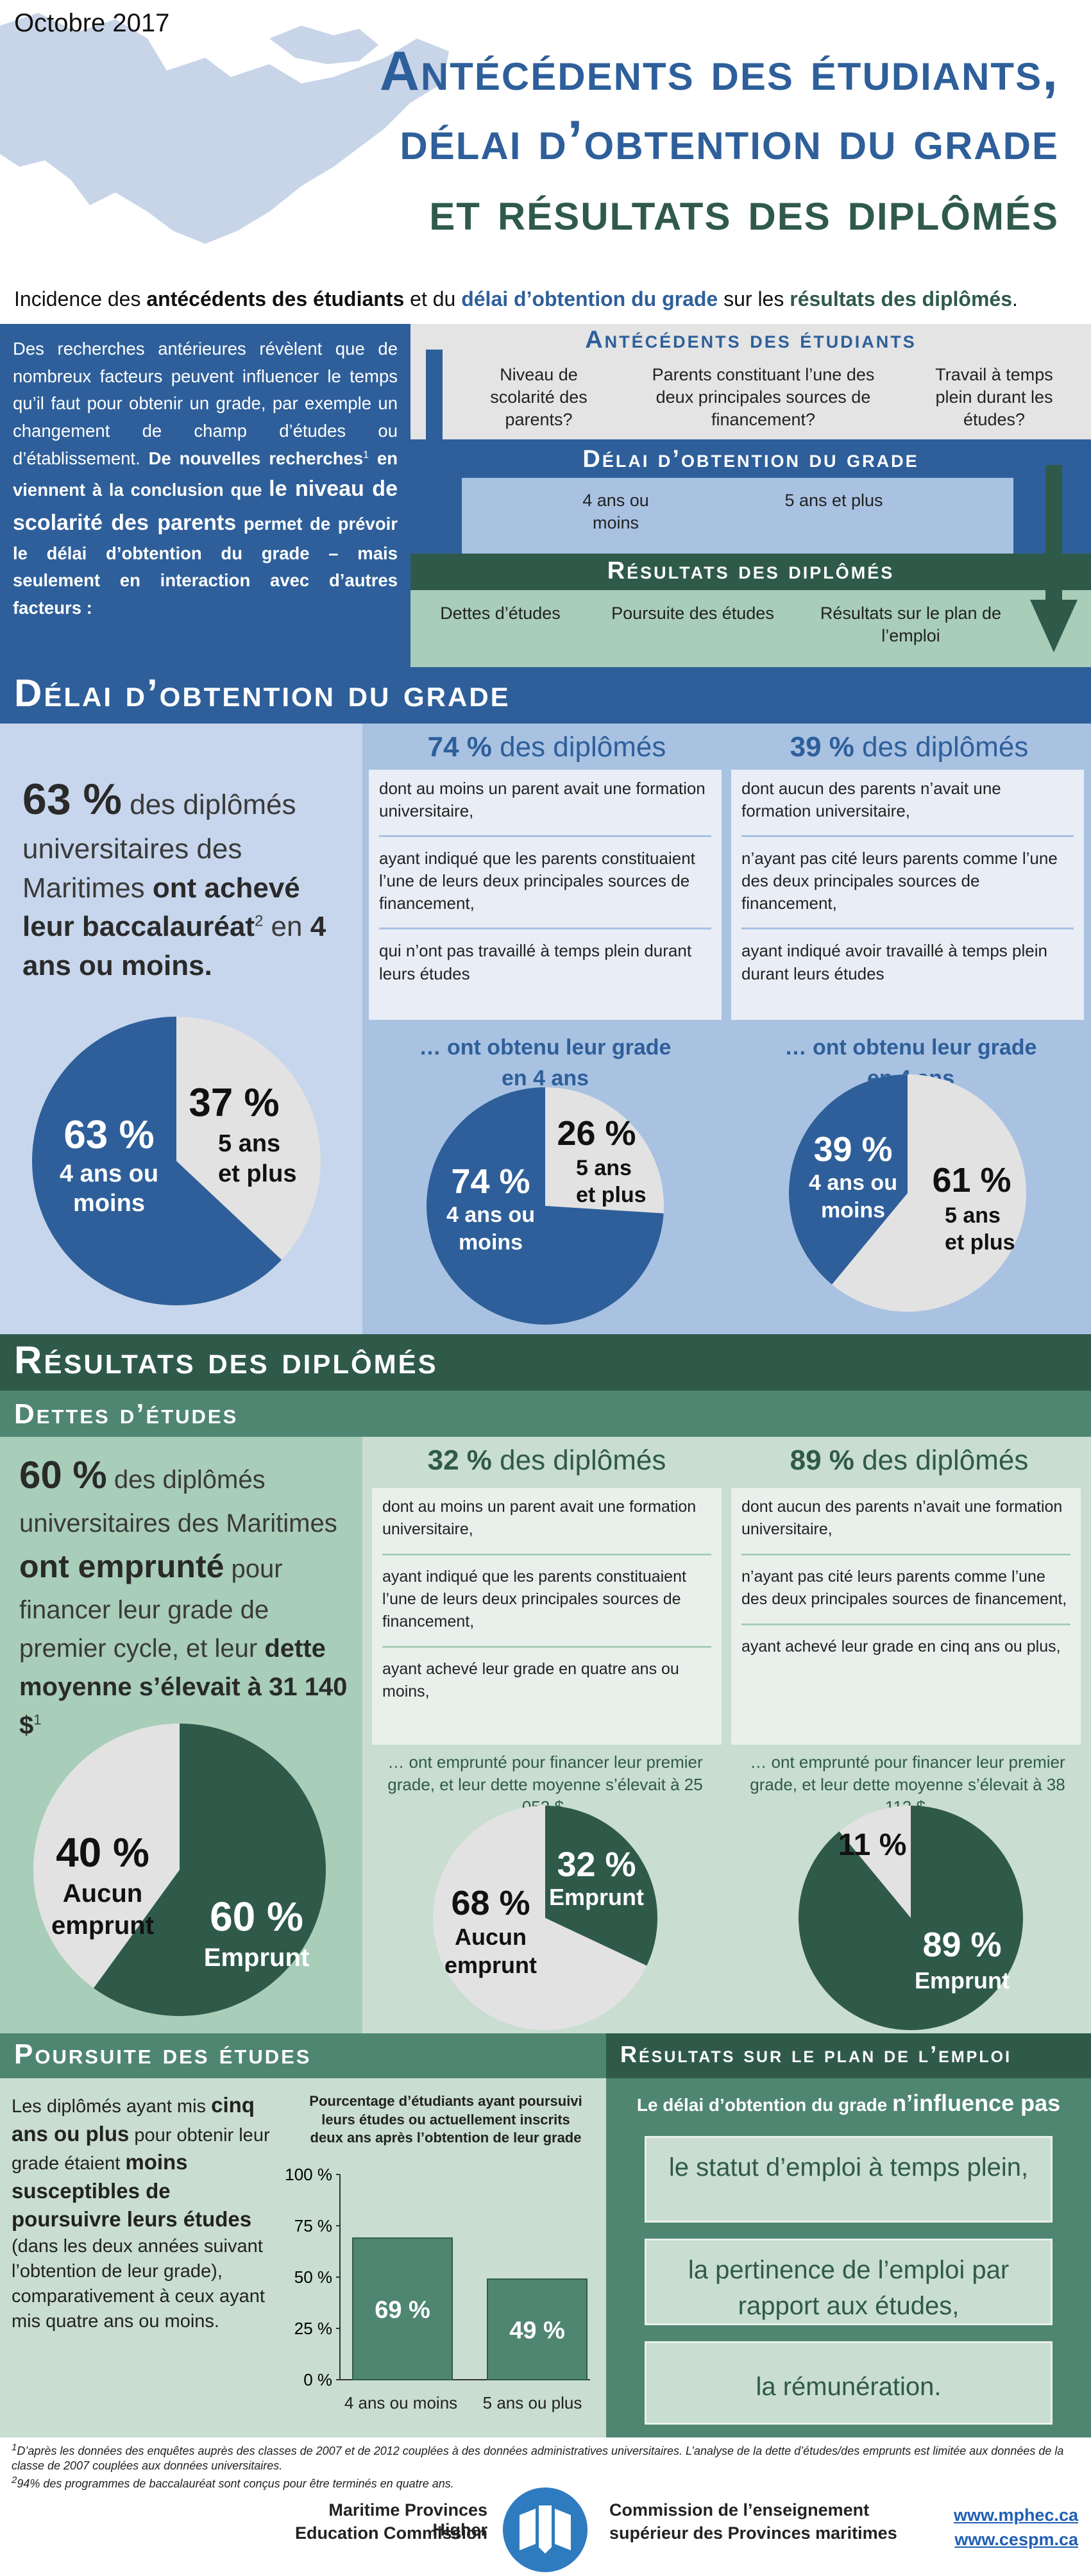  I want to click on arrow-right-icon, so click(1054, 558).